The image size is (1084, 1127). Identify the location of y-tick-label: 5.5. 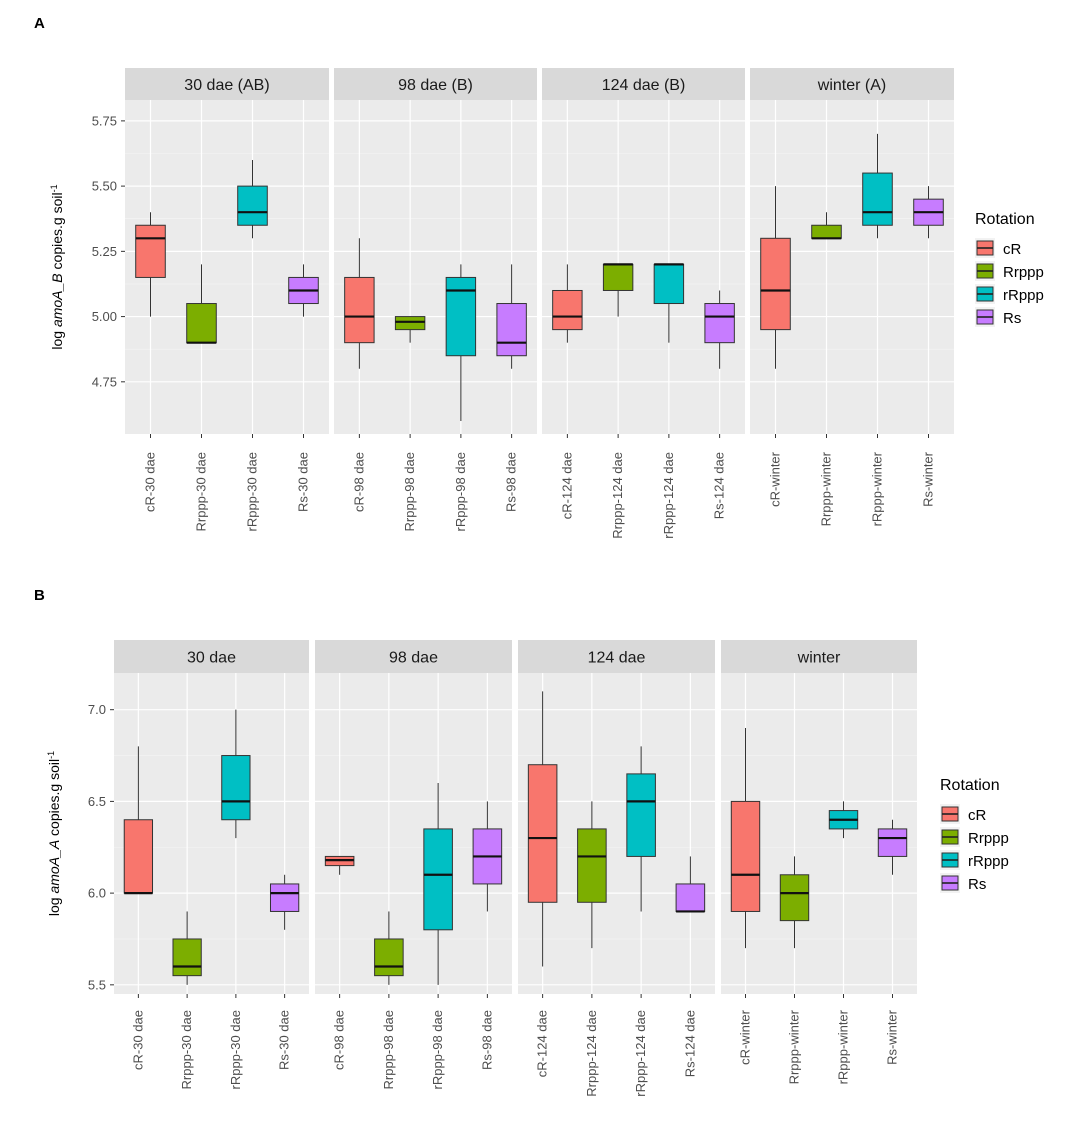
(97, 984).